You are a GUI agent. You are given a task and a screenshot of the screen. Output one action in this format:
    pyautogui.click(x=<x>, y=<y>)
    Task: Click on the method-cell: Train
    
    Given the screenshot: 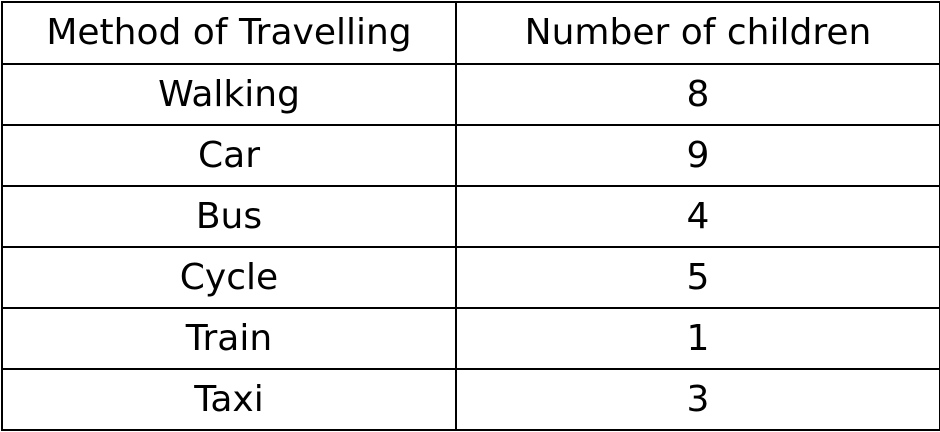 What is the action you would take?
    pyautogui.click(x=229, y=338)
    